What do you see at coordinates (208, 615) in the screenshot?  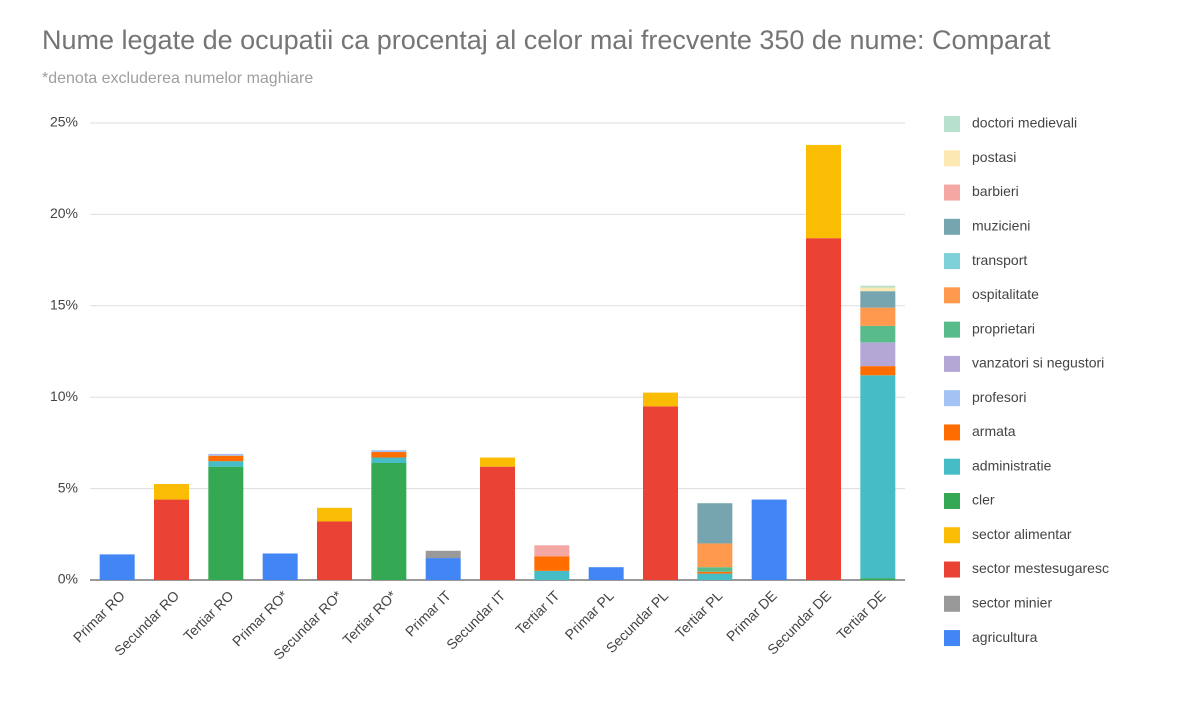 I see `x-tick-label: Tertiar RO` at bounding box center [208, 615].